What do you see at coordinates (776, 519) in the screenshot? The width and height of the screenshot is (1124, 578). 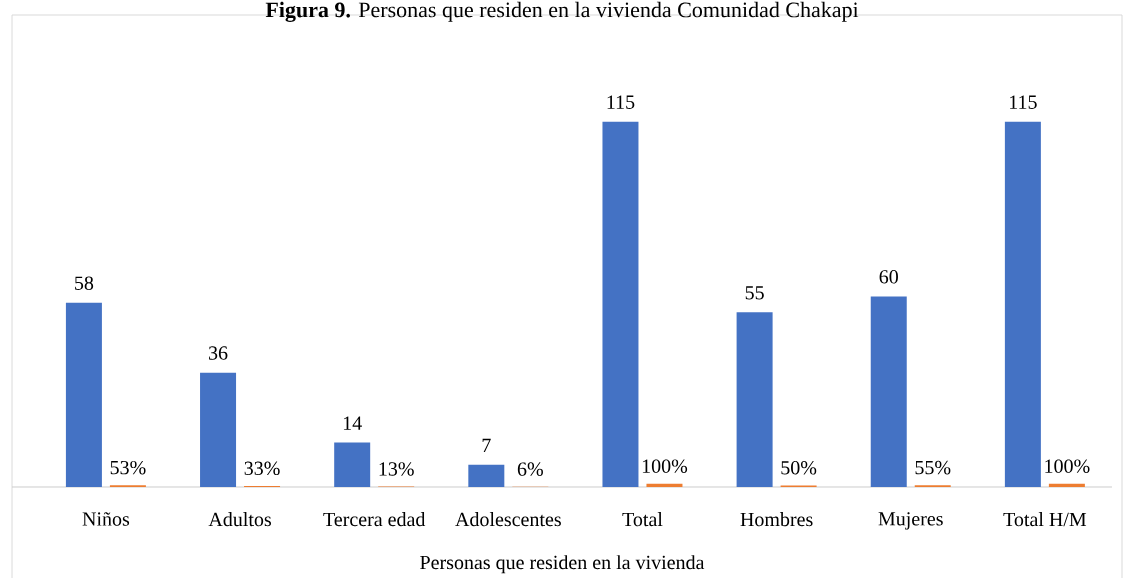 I see `x-tick-label: Hombres` at bounding box center [776, 519].